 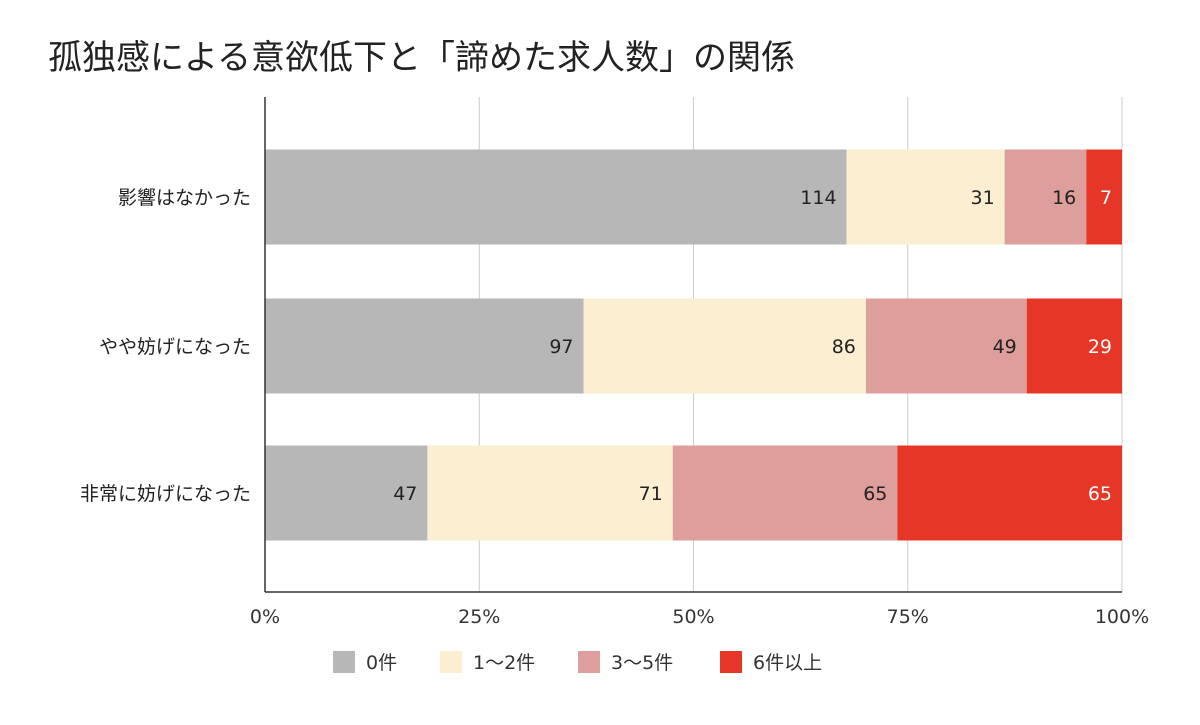 What do you see at coordinates (1064, 198) in the screenshot?
I see `data-label: 16` at bounding box center [1064, 198].